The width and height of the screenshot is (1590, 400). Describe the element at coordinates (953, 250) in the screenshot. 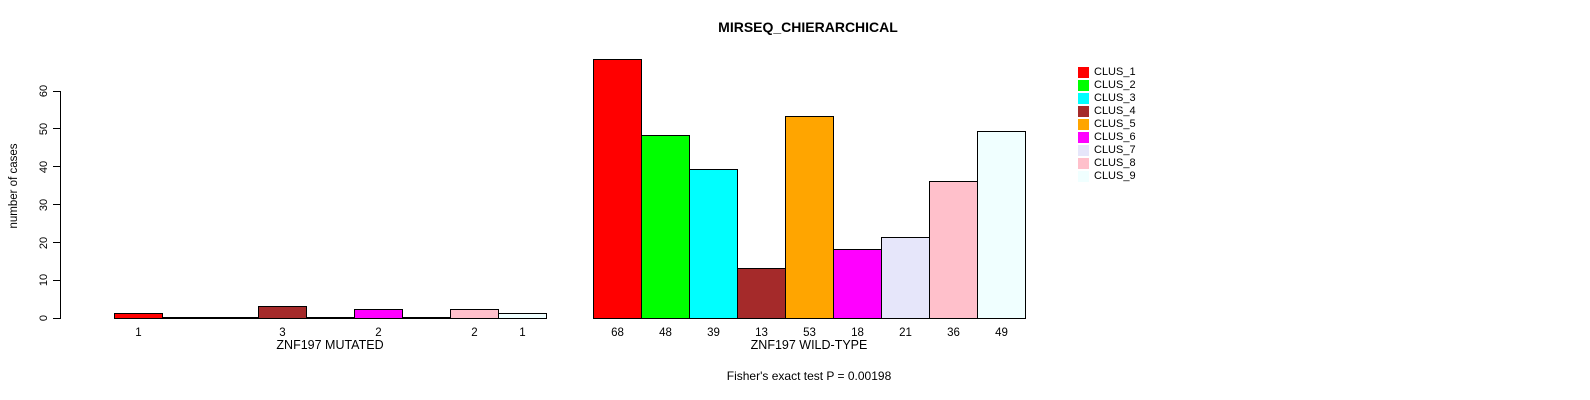

I see `bar-clus_8-group2` at that location.